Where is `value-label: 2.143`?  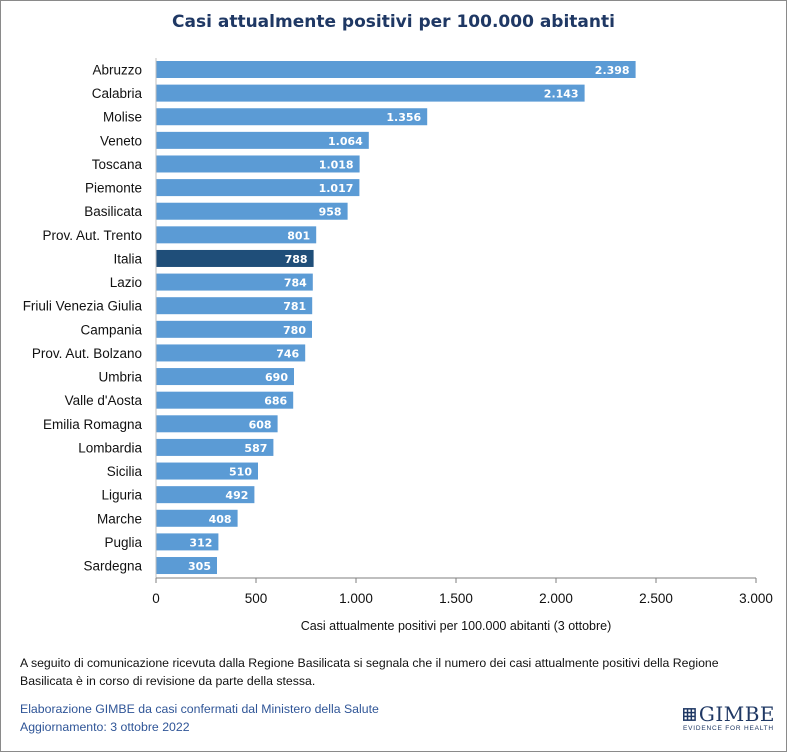
value-label: 2.143 is located at coordinates (561, 94).